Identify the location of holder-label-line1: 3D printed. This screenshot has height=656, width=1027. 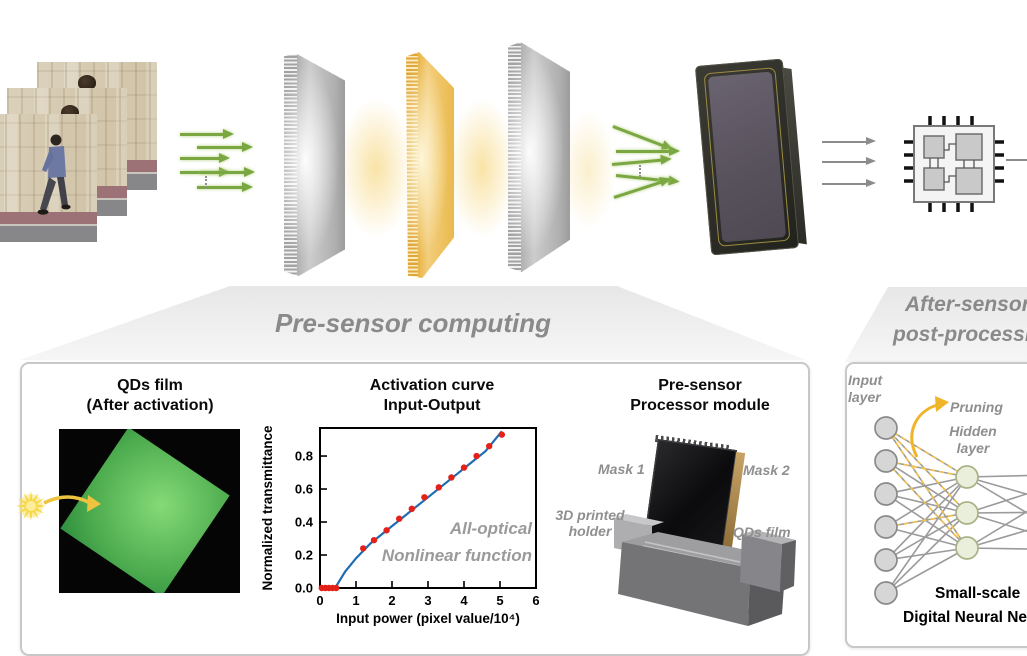
(590, 515).